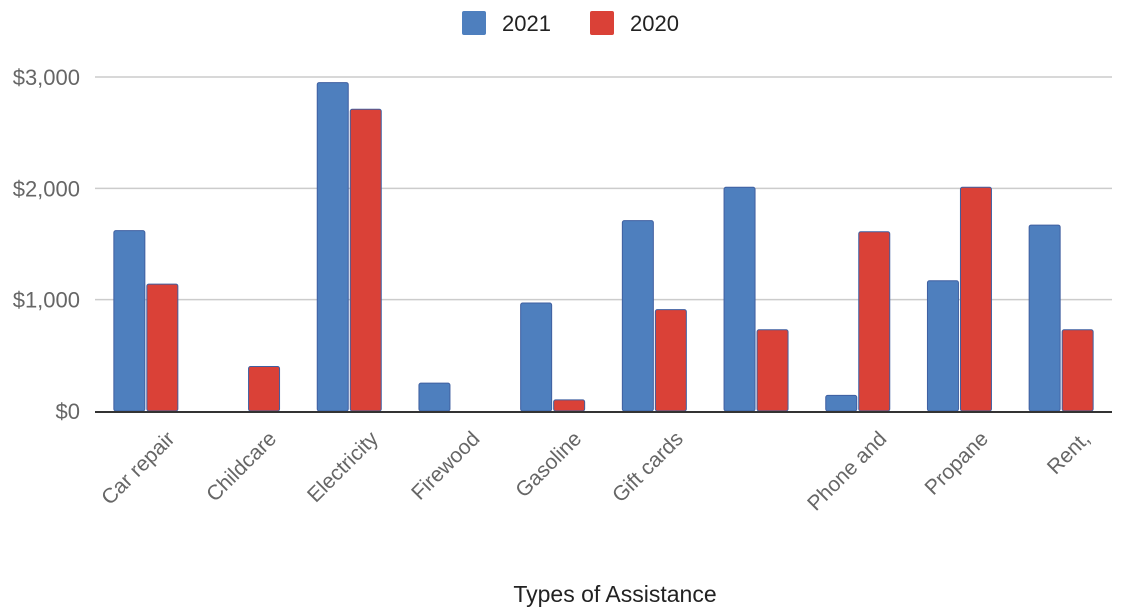 This screenshot has width=1127, height=610. I want to click on y-axis-ticks: $0 $1,000 $2,000 $3,000, so click(46, 244).